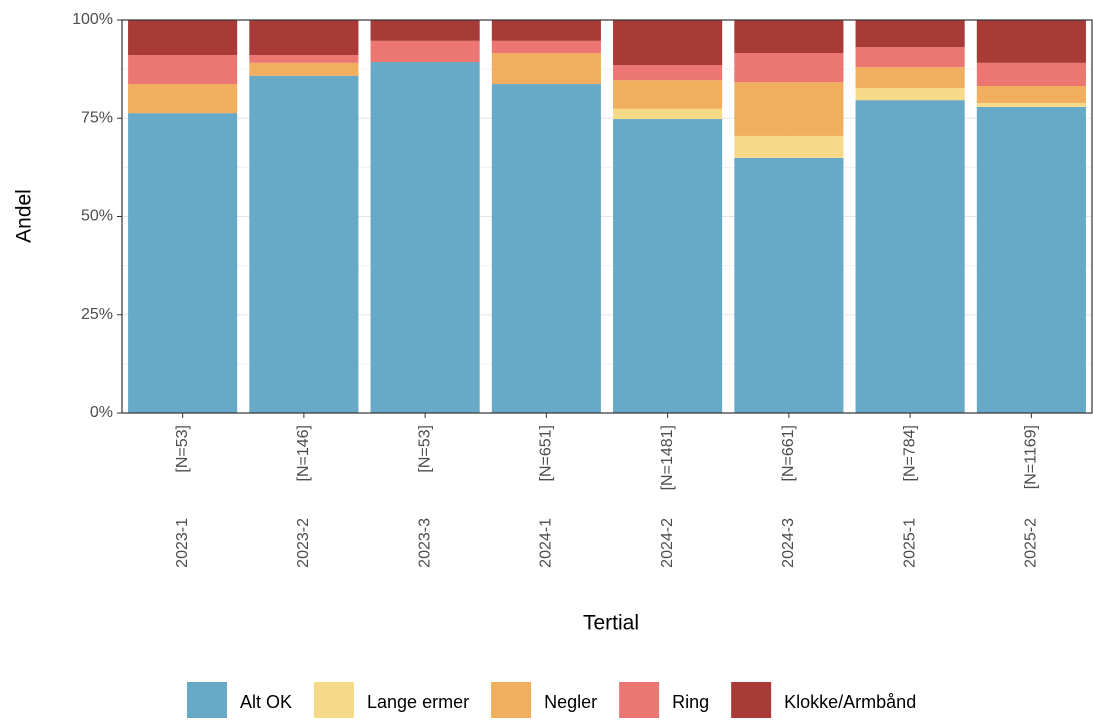 The width and height of the screenshot is (1093, 720). I want to click on sample-size-label: [N=146], so click(303, 453).